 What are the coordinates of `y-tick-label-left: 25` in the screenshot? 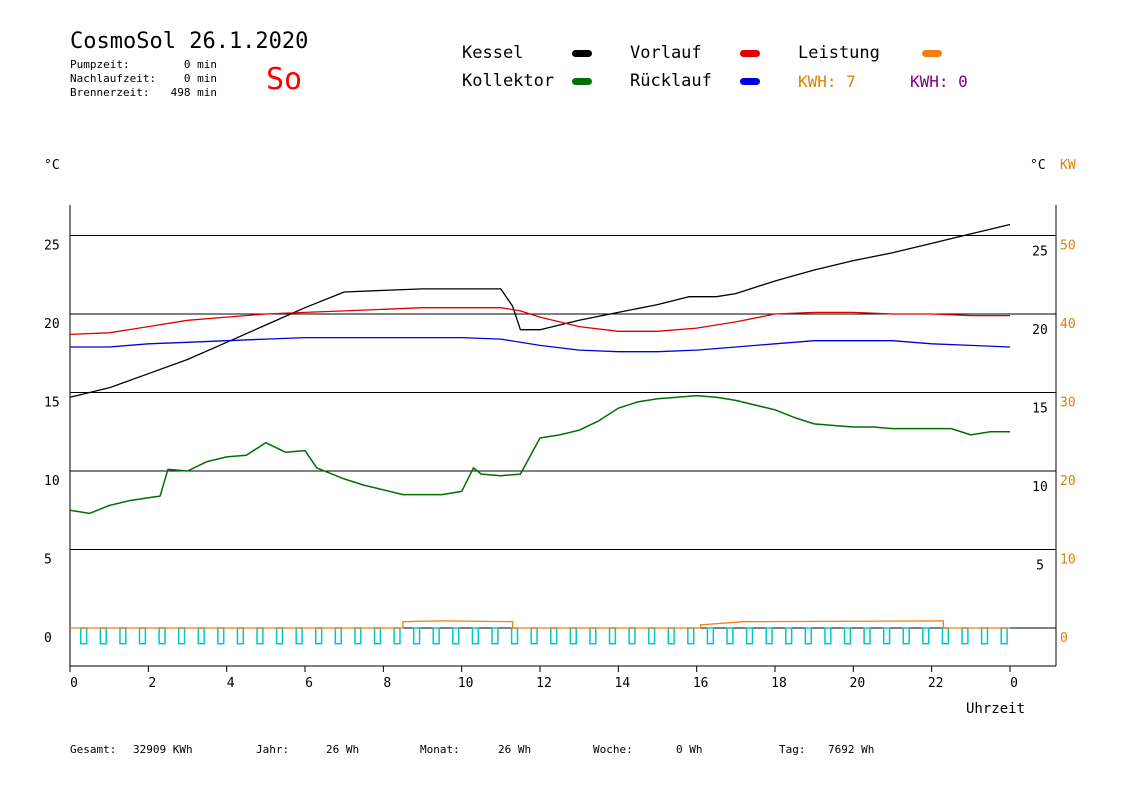 It's located at (52, 246).